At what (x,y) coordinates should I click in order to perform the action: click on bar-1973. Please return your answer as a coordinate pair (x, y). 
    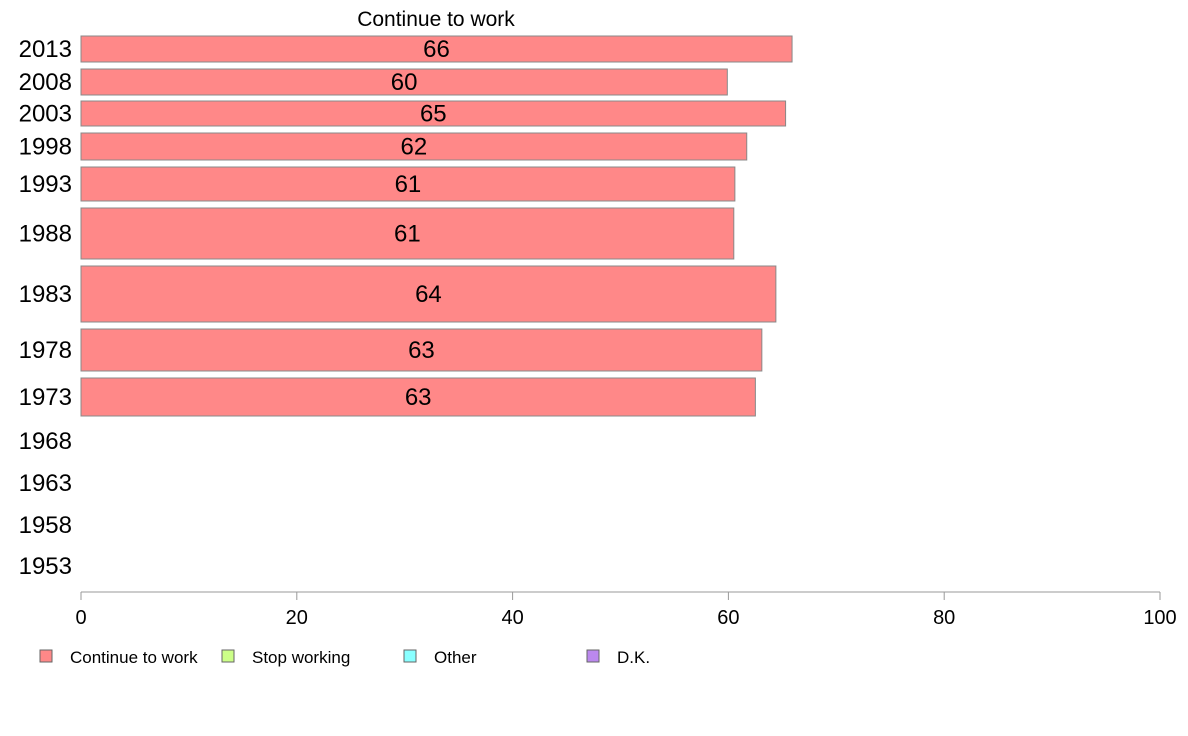
    Looking at the image, I should click on (418, 397).